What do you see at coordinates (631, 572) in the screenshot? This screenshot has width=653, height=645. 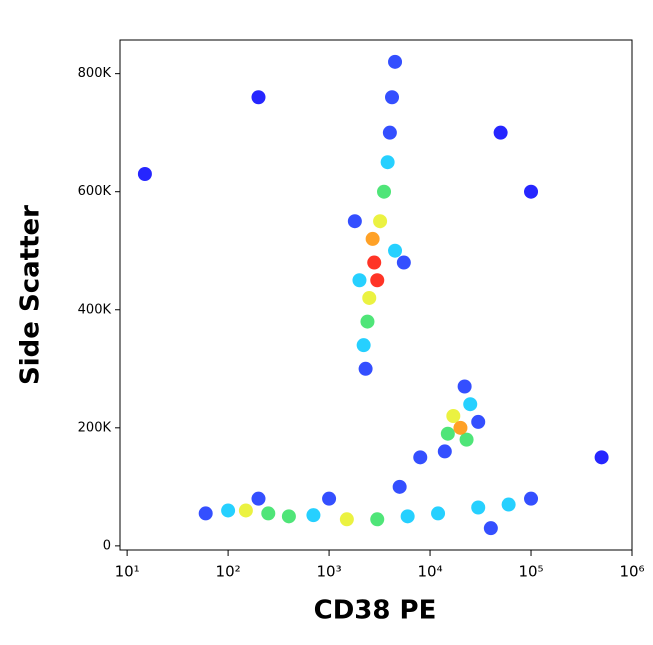 I see `x-tick-label: 10⁶` at bounding box center [631, 572].